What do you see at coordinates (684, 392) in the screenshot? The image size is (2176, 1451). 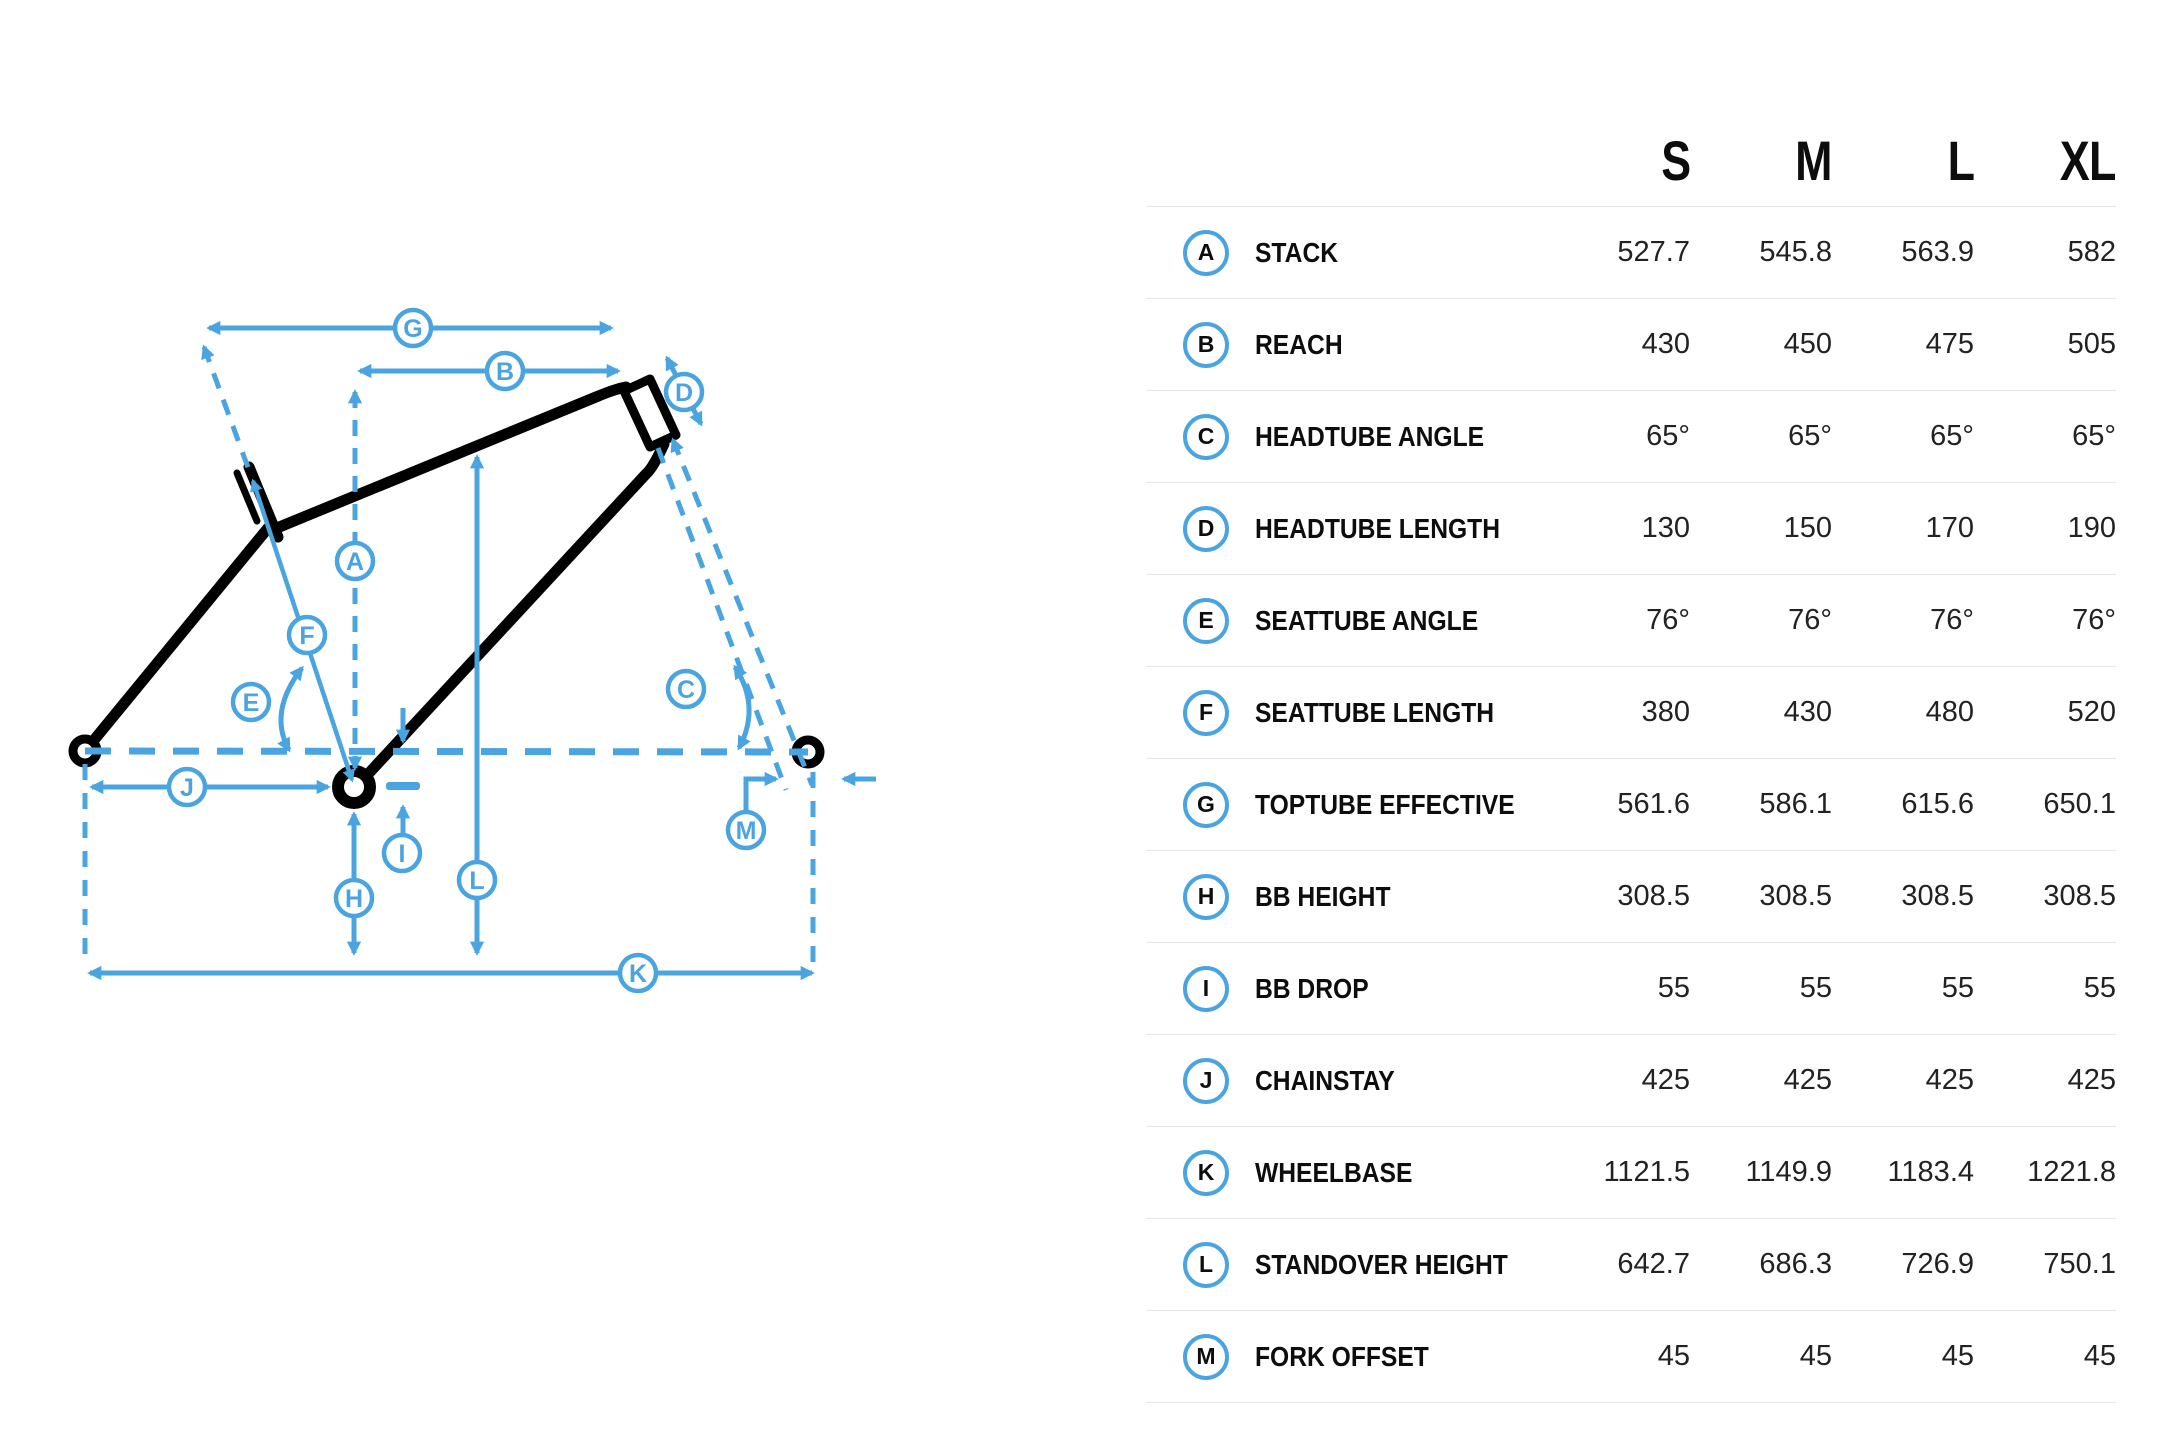 I see `diagram-label-headtube-length: D` at bounding box center [684, 392].